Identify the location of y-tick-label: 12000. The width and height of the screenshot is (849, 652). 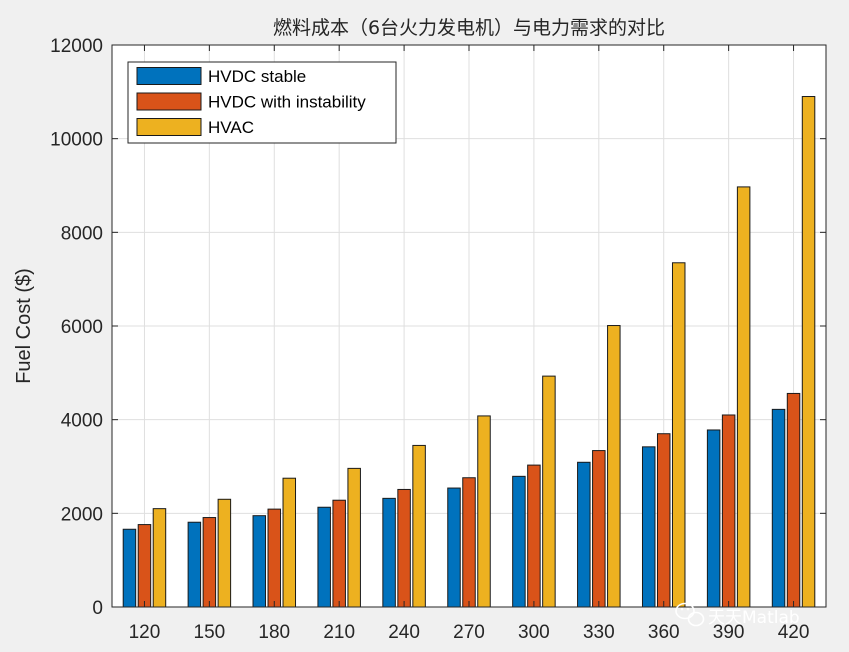
(76, 46).